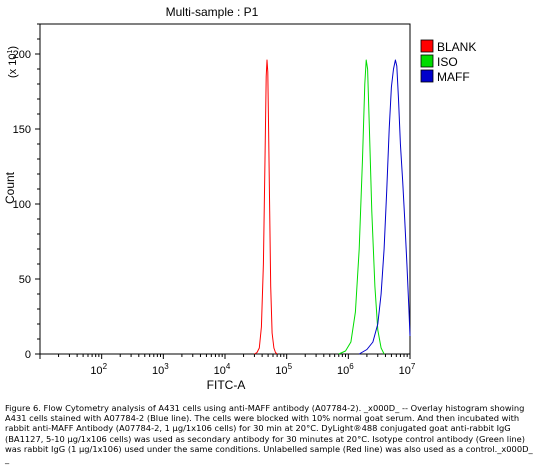  Describe the element at coordinates (22, 130) in the screenshot. I see `y-tick-label: 150` at that location.